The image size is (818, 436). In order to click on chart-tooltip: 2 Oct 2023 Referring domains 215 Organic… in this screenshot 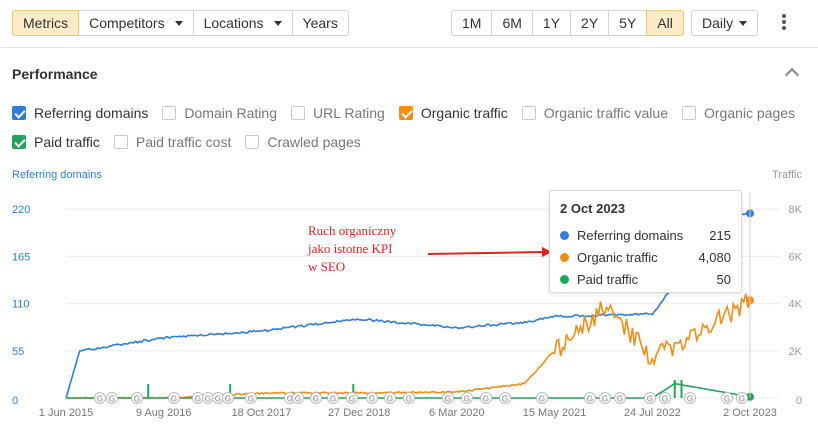, I will do `click(645, 241)`.